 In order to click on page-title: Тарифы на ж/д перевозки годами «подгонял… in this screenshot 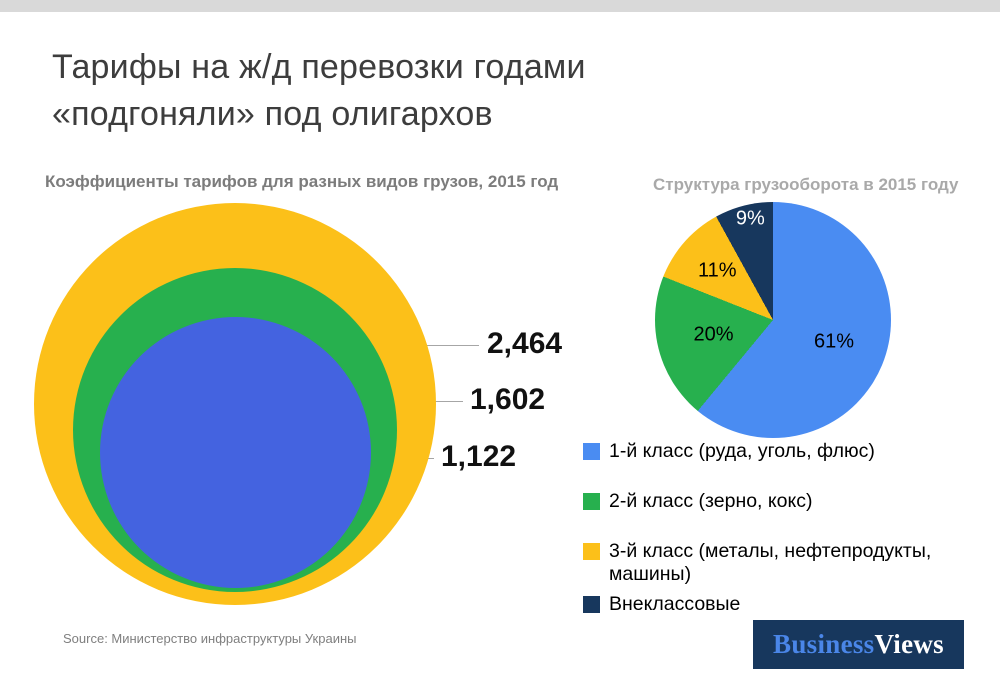, I will do `click(319, 91)`.